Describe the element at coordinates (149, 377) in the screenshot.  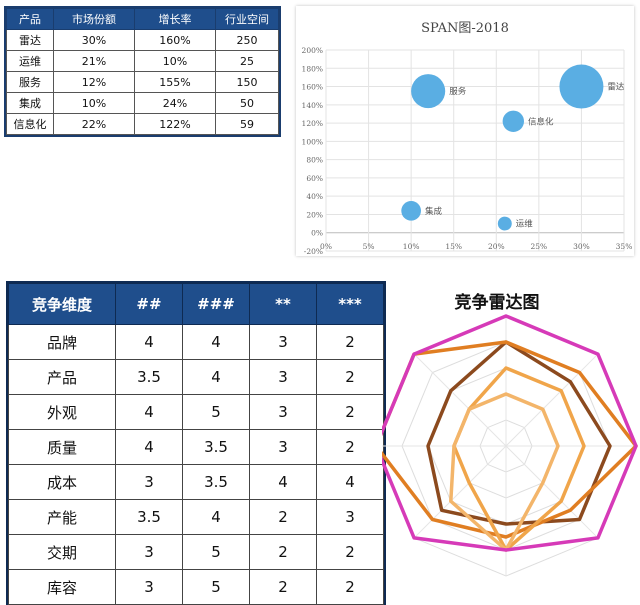
I see `competition-table-cell: 3.5` at that location.